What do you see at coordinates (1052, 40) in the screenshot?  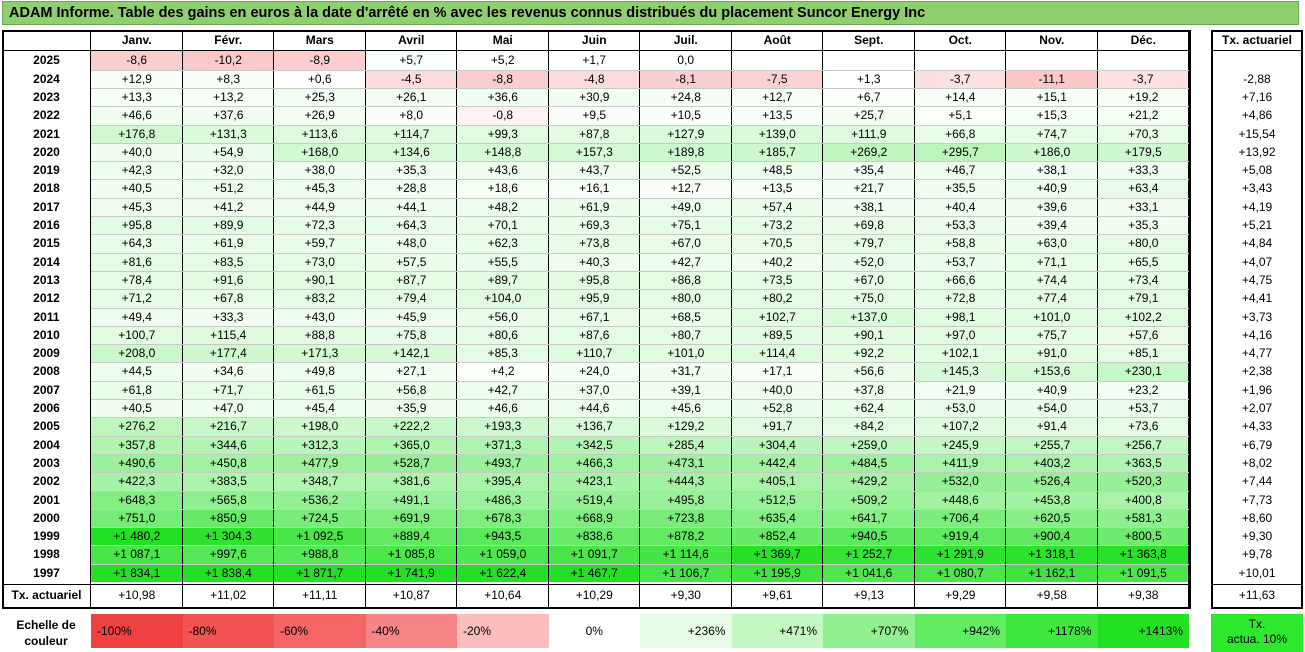 I see `month-header: Nov.` at bounding box center [1052, 40].